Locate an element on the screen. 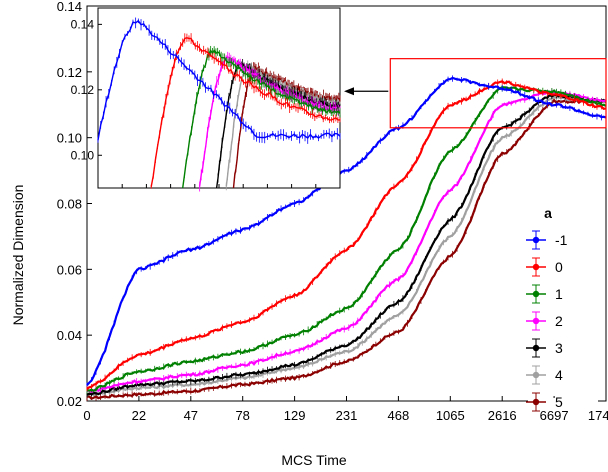 The width and height of the screenshot is (608, 472). x-tick-label: 129 is located at coordinates (295, 415).